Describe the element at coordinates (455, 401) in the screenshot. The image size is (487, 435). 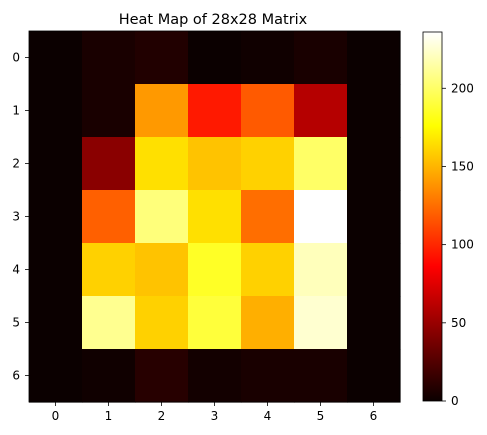
I see `colorbar-tick-label: 0` at that location.